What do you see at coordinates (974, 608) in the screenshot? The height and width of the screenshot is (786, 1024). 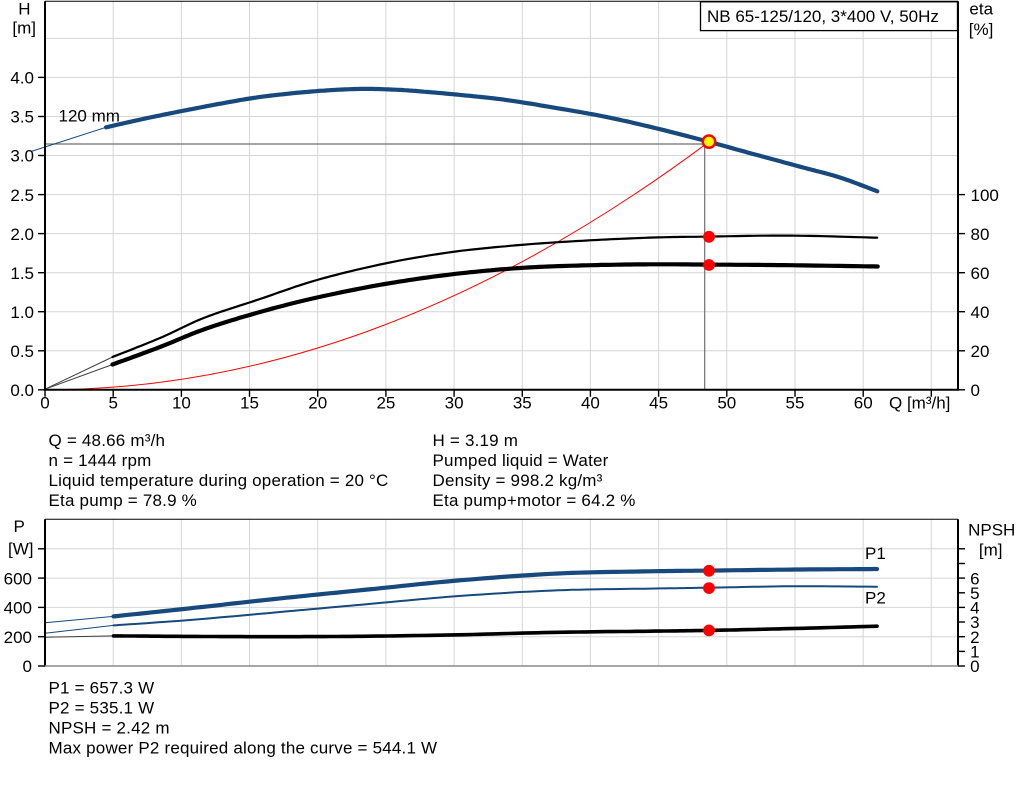 I see `svg-text: 4` at bounding box center [974, 608].